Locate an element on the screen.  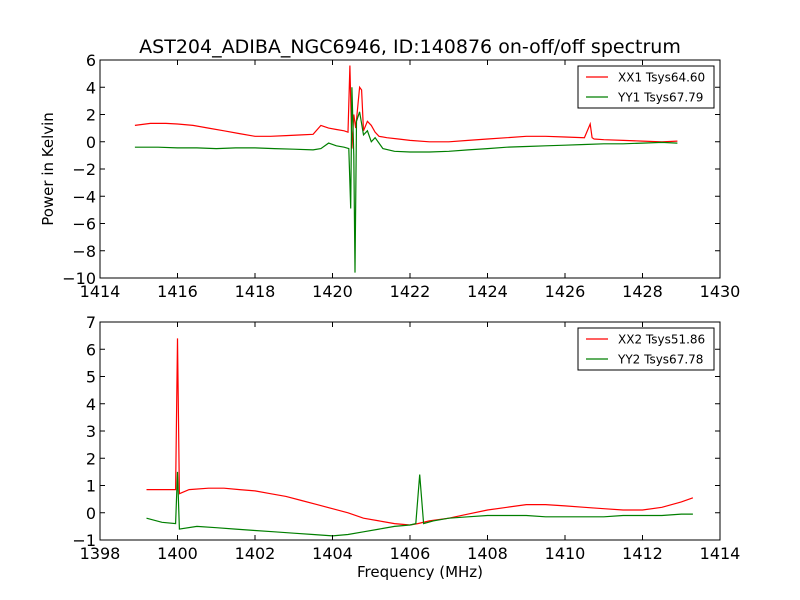
x-axis-label: Frequency (MHz) is located at coordinates (420, 572).